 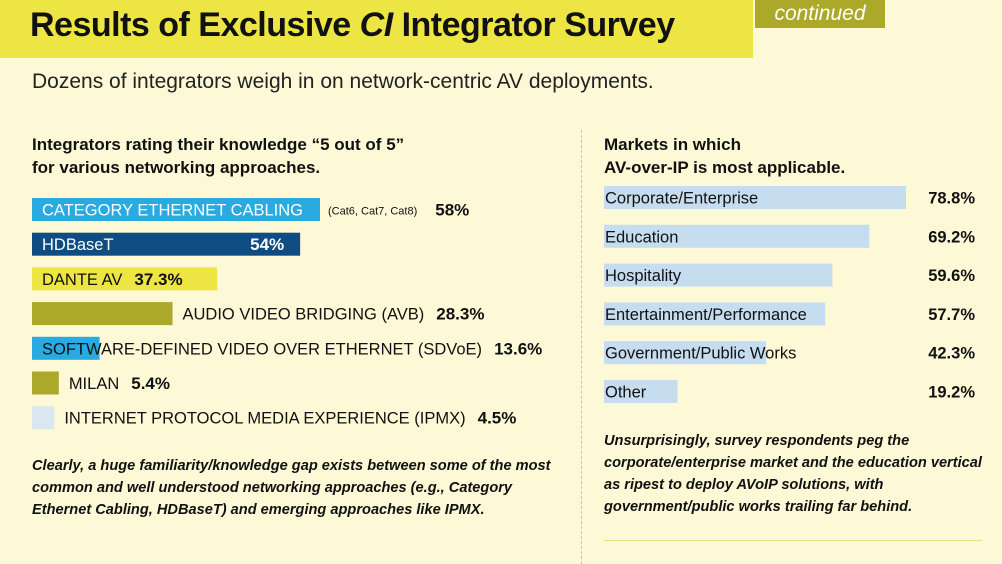 What do you see at coordinates (304, 315) in the screenshot?
I see `bar-category-label: AUDIO VIDEO BRIDGING (AVB)` at bounding box center [304, 315].